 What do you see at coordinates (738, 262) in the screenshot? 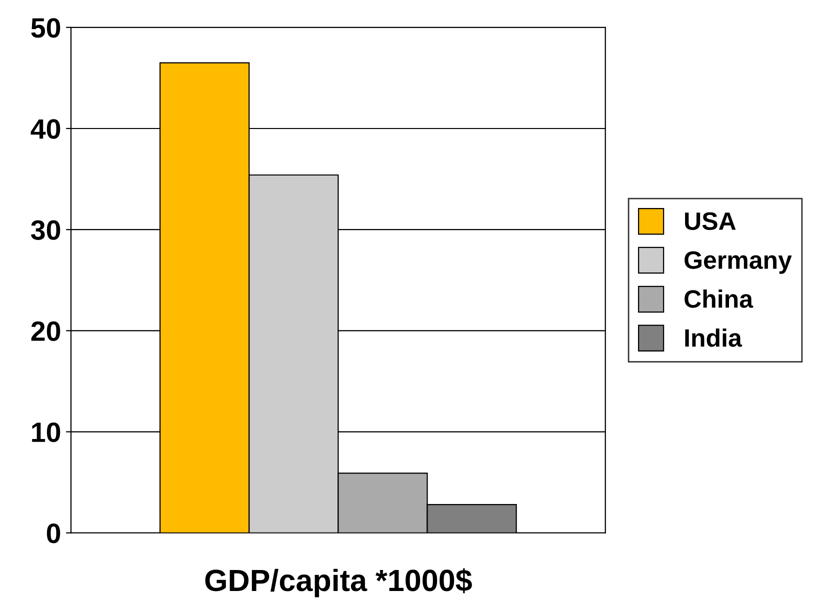
I see `legend-label: Germany` at bounding box center [738, 262].